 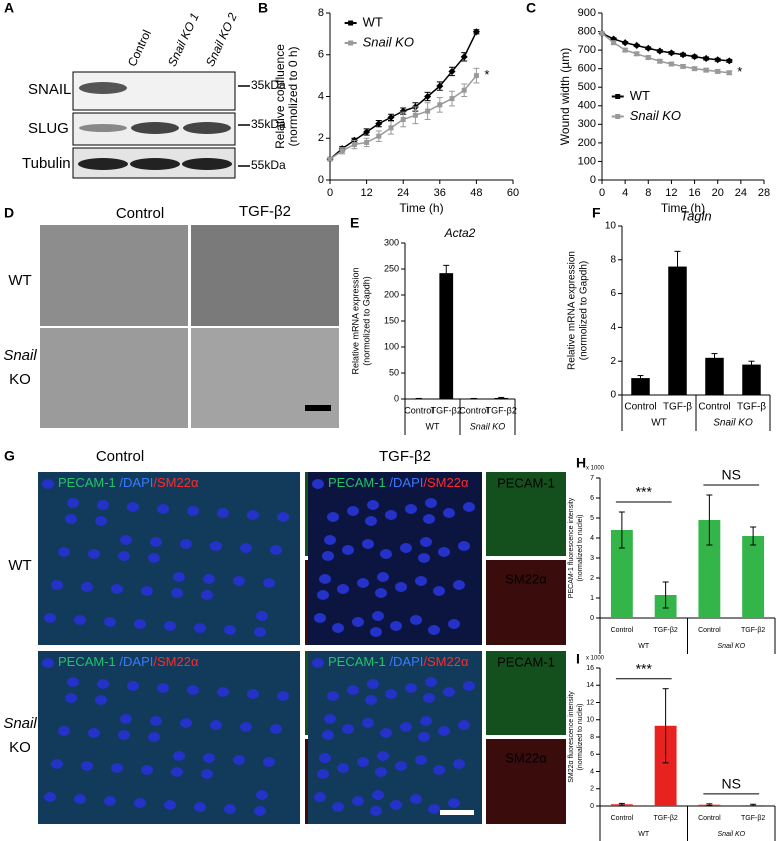 I want to click on legend-label: WT, so click(x=373, y=21).